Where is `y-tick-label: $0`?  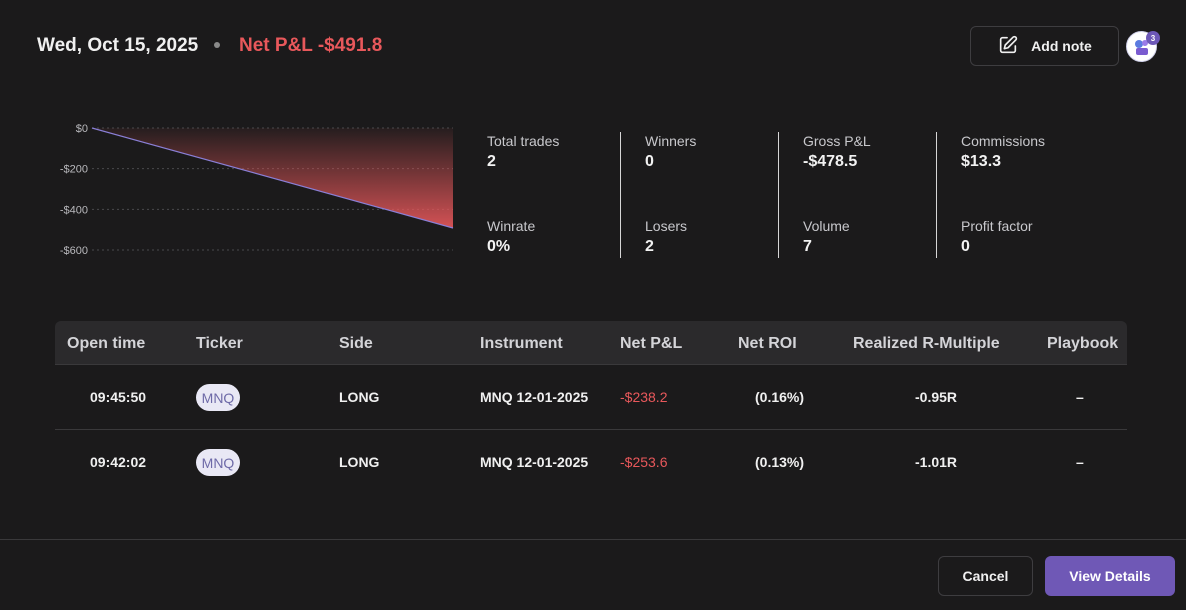 y-tick-label: $0 is located at coordinates (82, 129).